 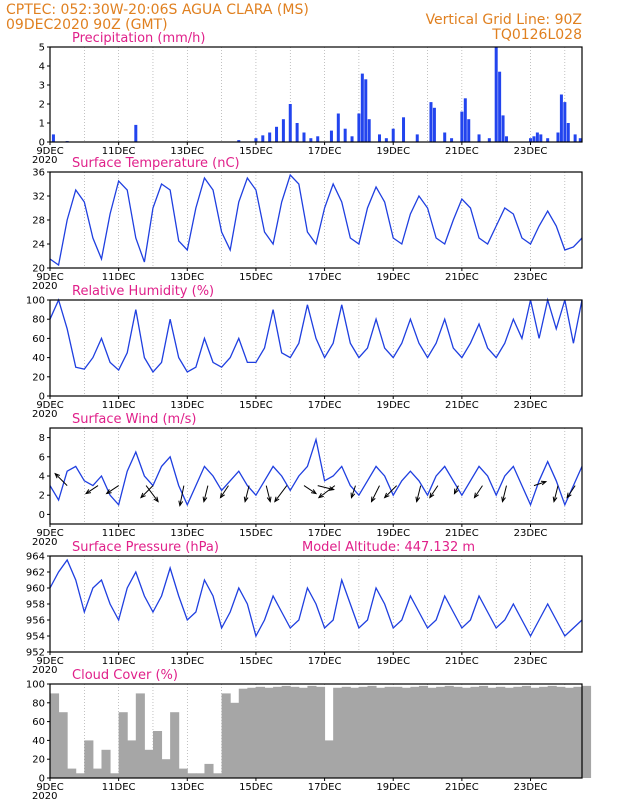 What do you see at coordinates (42, 48) in the screenshot?
I see `y-tick-label: 5` at bounding box center [42, 48].